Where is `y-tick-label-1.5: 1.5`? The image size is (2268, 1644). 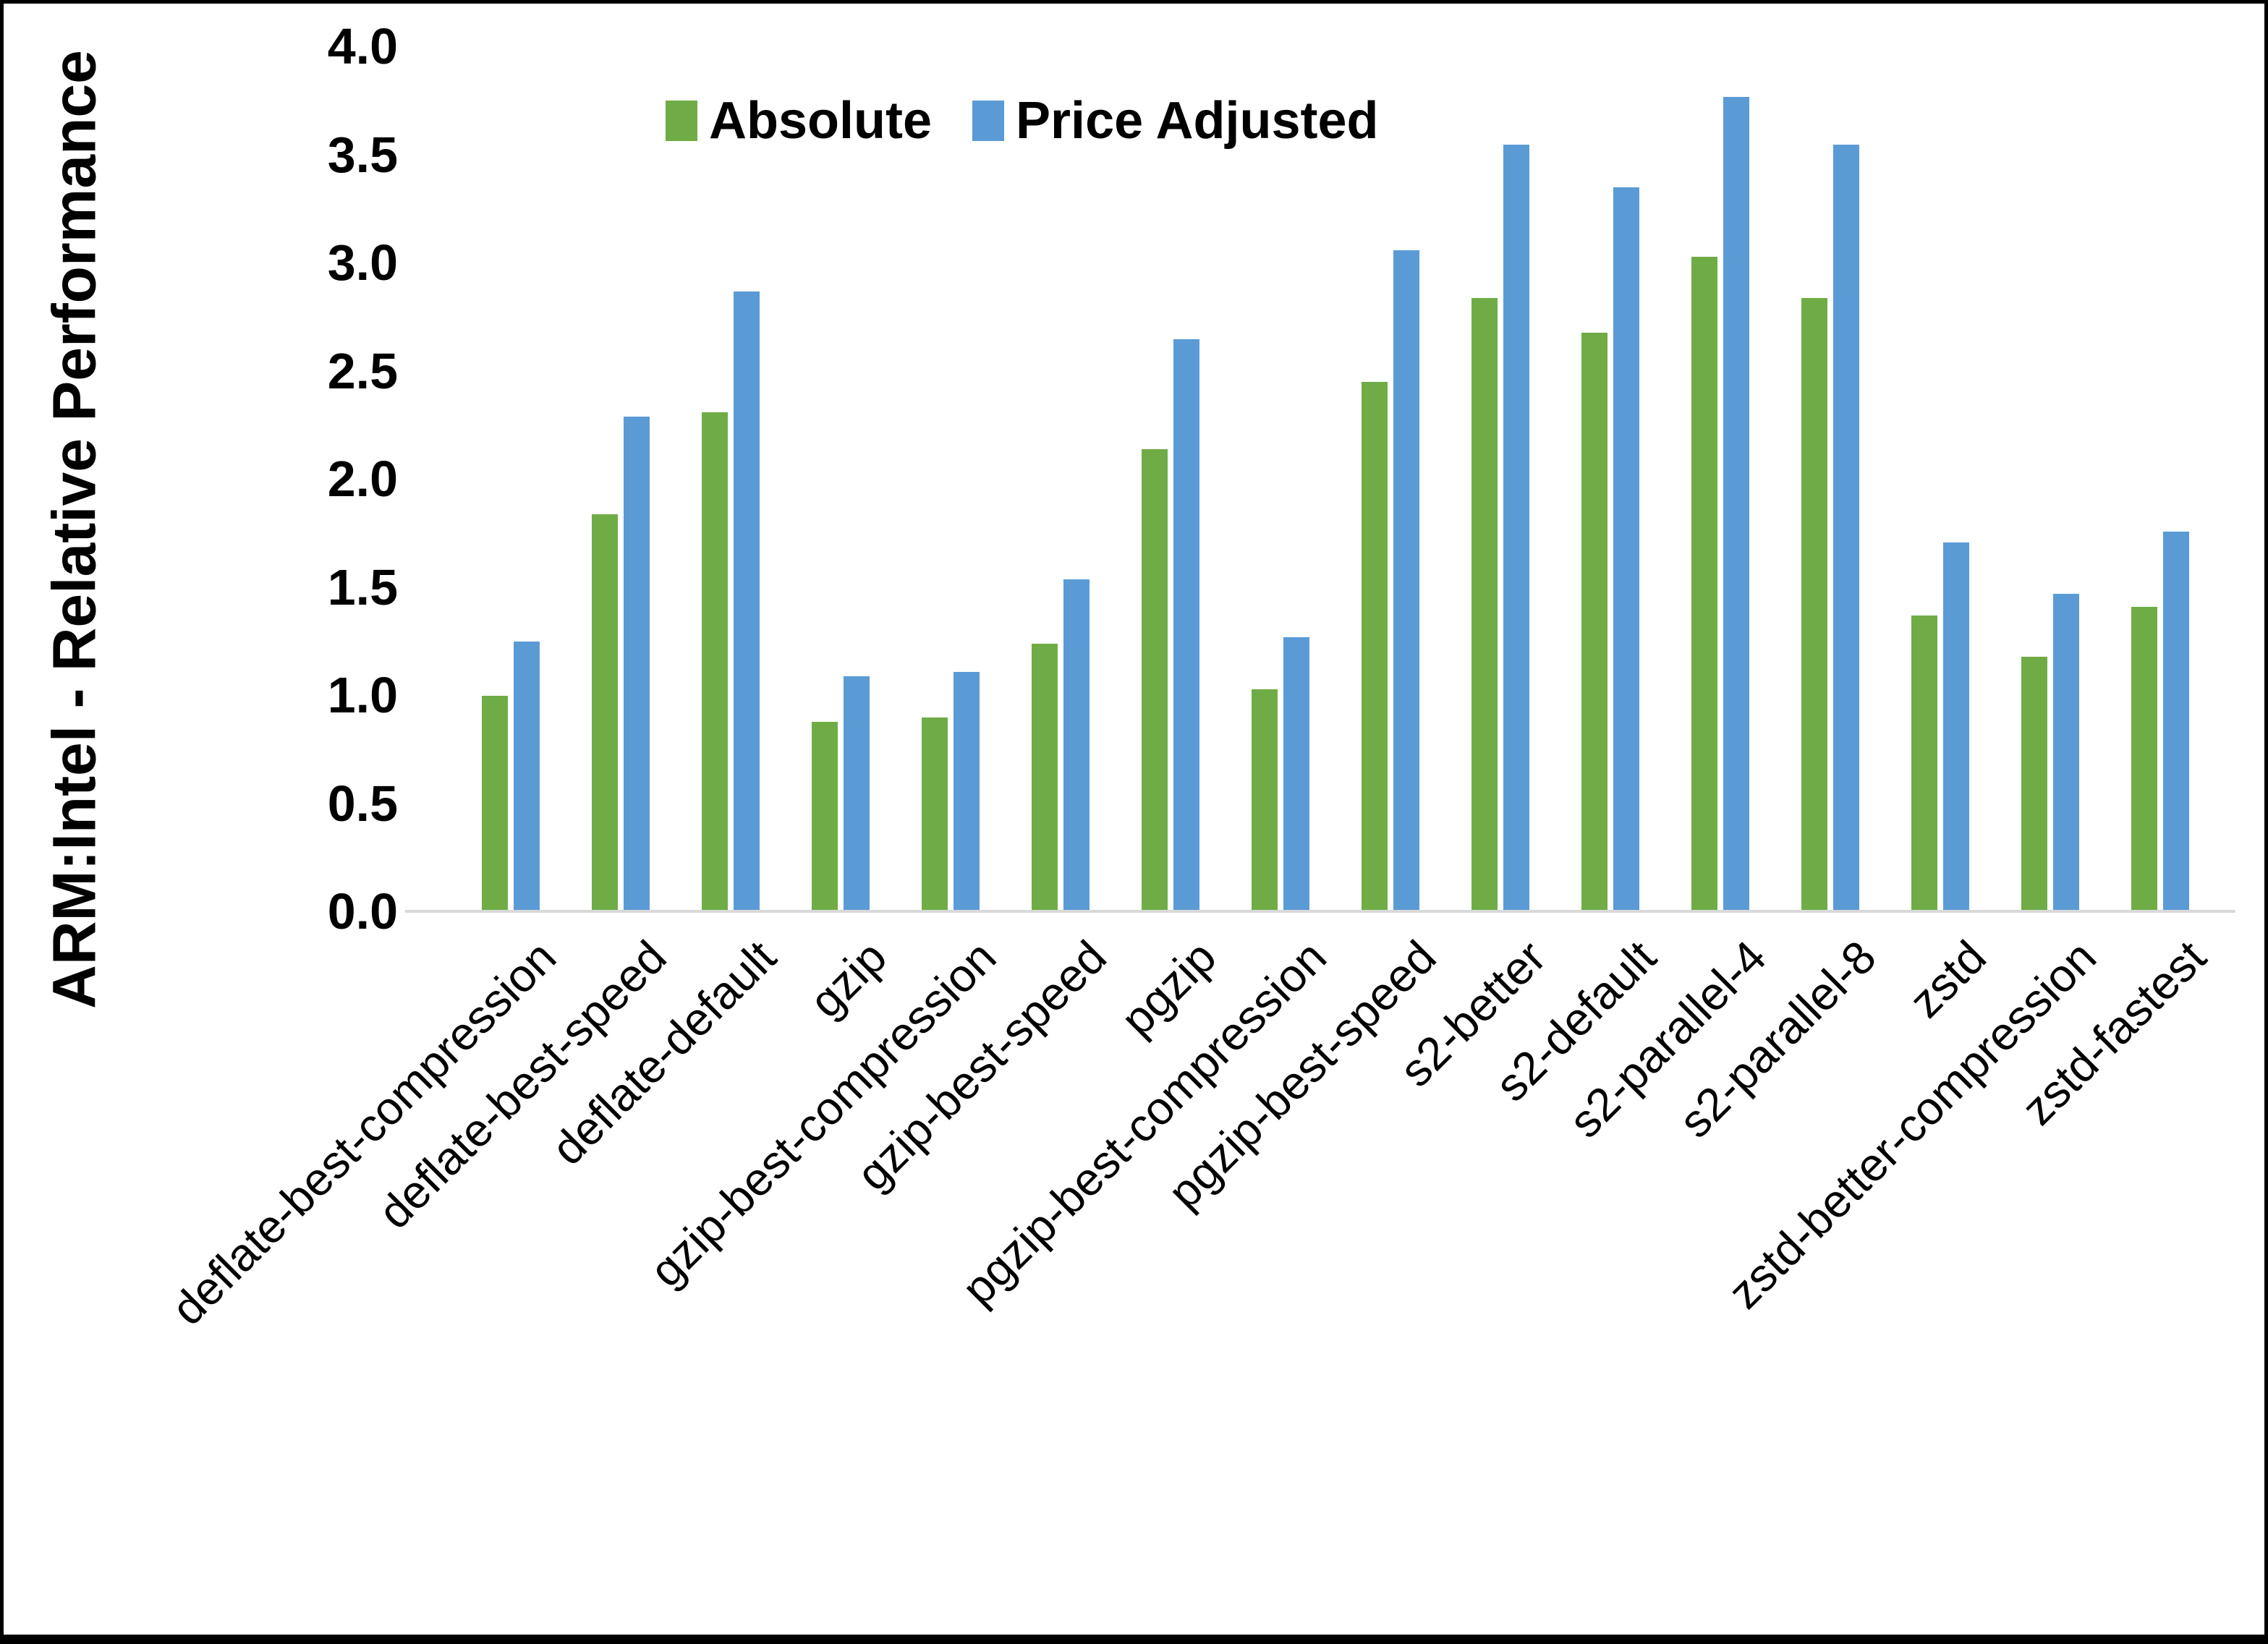 y-tick-label-1.5: 1.5 is located at coordinates (362, 587).